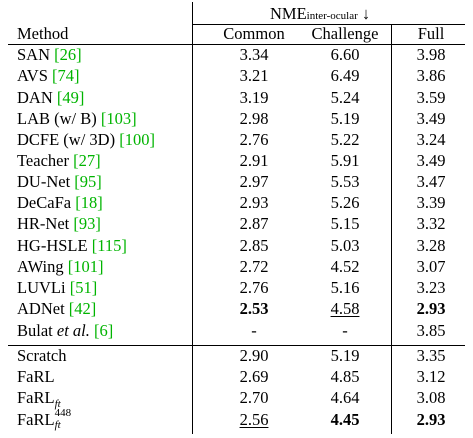 The image size is (473, 438). What do you see at coordinates (137, 139) in the screenshot?
I see `citation: [100]` at bounding box center [137, 139].